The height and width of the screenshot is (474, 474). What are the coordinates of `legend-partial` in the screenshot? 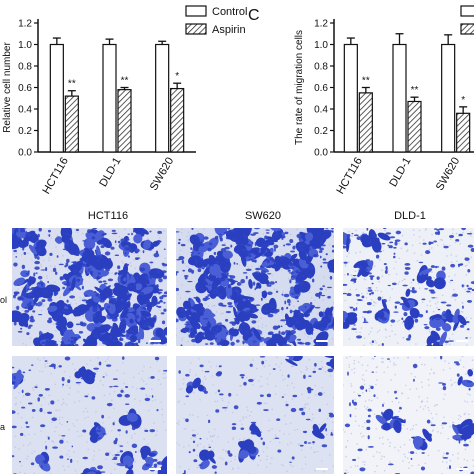 It's located at (467, 20).